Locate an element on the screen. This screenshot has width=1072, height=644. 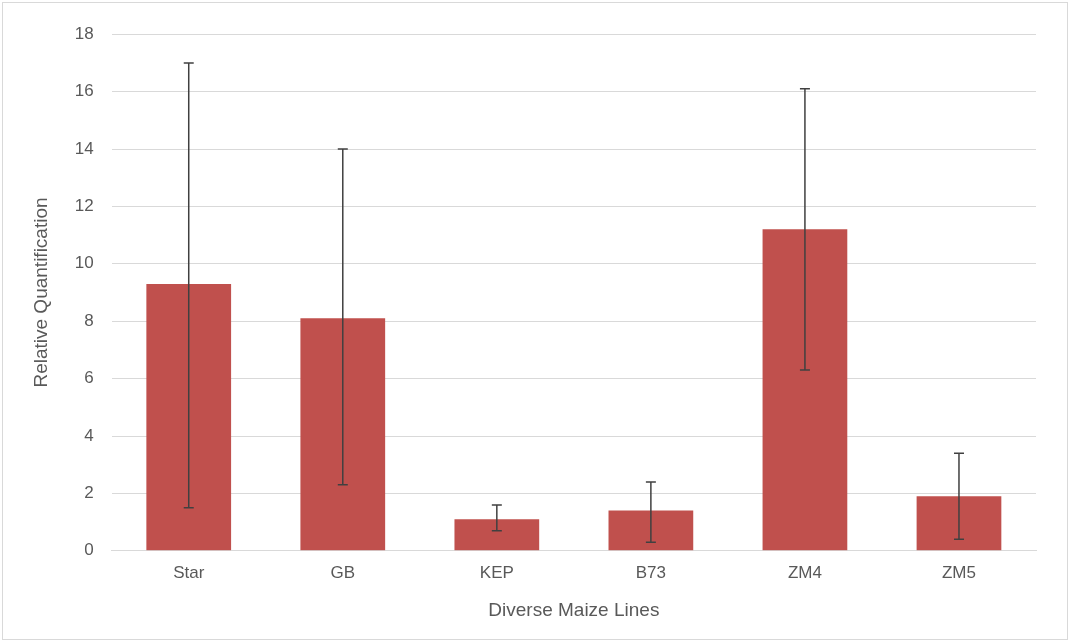
y-tick-label: 16 is located at coordinates (84, 91).